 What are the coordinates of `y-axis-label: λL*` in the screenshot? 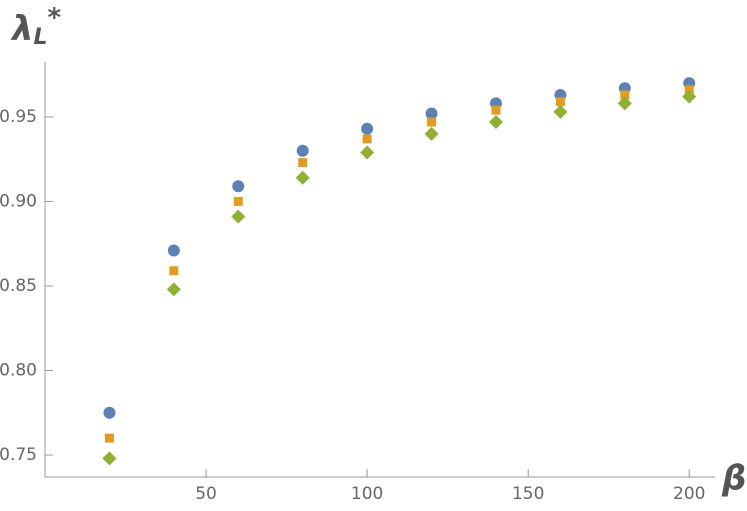 It's located at (36, 27).